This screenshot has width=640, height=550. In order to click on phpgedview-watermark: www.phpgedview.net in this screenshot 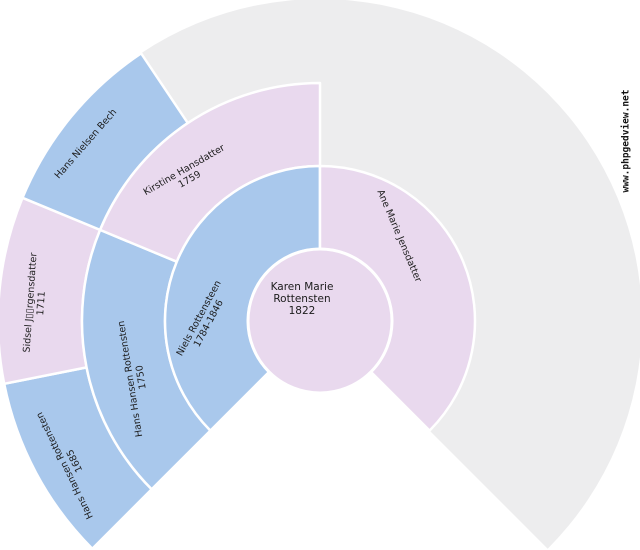, I will do `click(626, 141)`.